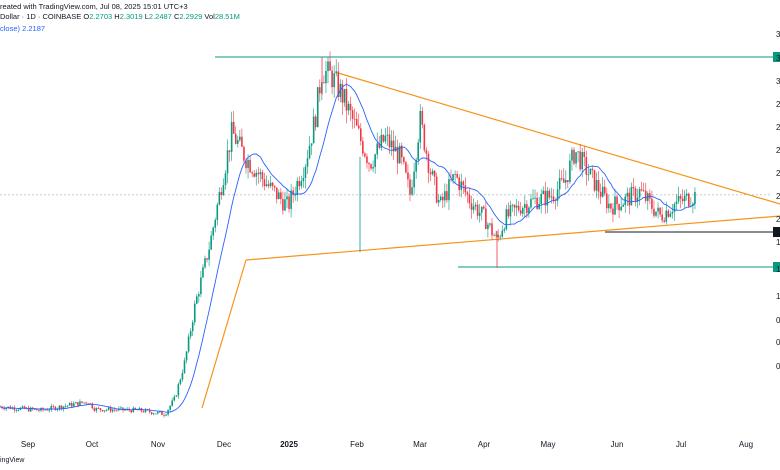 The width and height of the screenshot is (780, 470). What do you see at coordinates (227, 16) in the screenshot?
I see `volume-value: 28.51M` at bounding box center [227, 16].